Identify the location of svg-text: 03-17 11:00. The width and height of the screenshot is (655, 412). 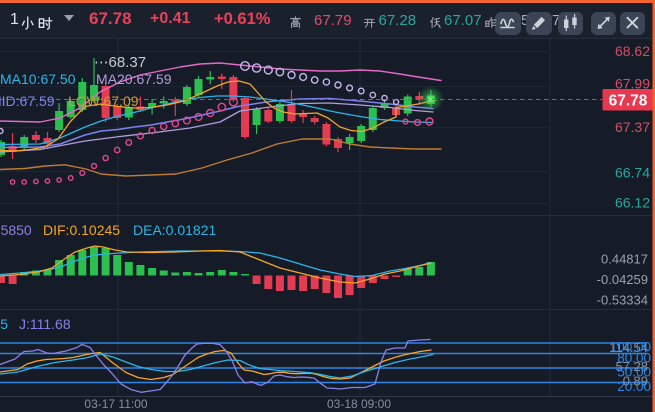
(115, 404).